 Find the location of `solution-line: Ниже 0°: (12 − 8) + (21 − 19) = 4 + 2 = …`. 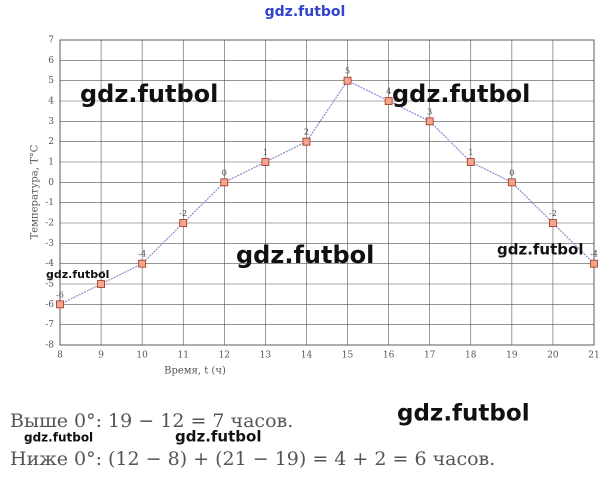

solution-line: Ниже 0°: (12 − 8) + (21 − 19) = 4 + 2 = … is located at coordinates (252, 459).